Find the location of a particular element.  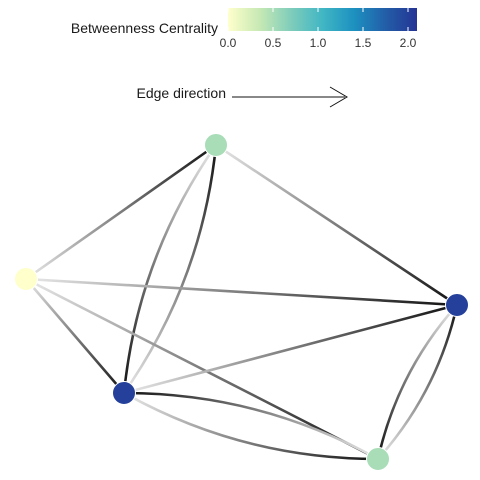

node-C is located at coordinates (124, 393).